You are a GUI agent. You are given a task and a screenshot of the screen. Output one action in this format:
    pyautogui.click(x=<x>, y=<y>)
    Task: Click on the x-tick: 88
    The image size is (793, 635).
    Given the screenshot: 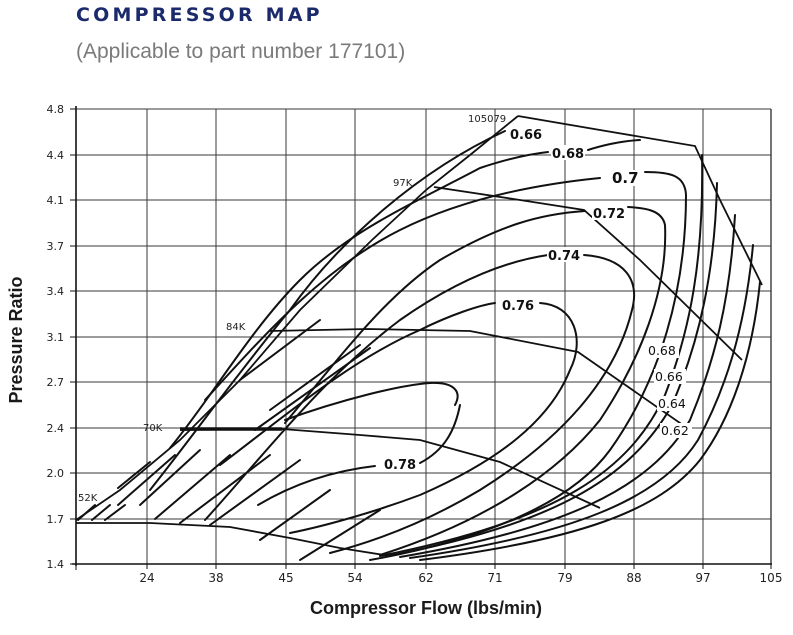 What is the action you would take?
    pyautogui.click(x=633, y=578)
    